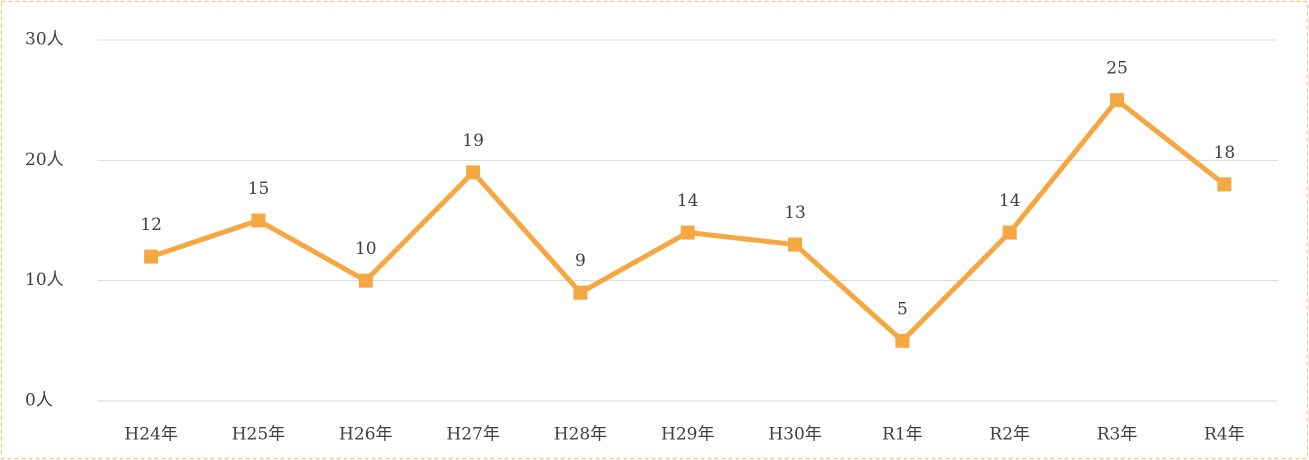 This screenshot has width=1309, height=460. I want to click on x-tick-label: H30年, so click(794, 435).